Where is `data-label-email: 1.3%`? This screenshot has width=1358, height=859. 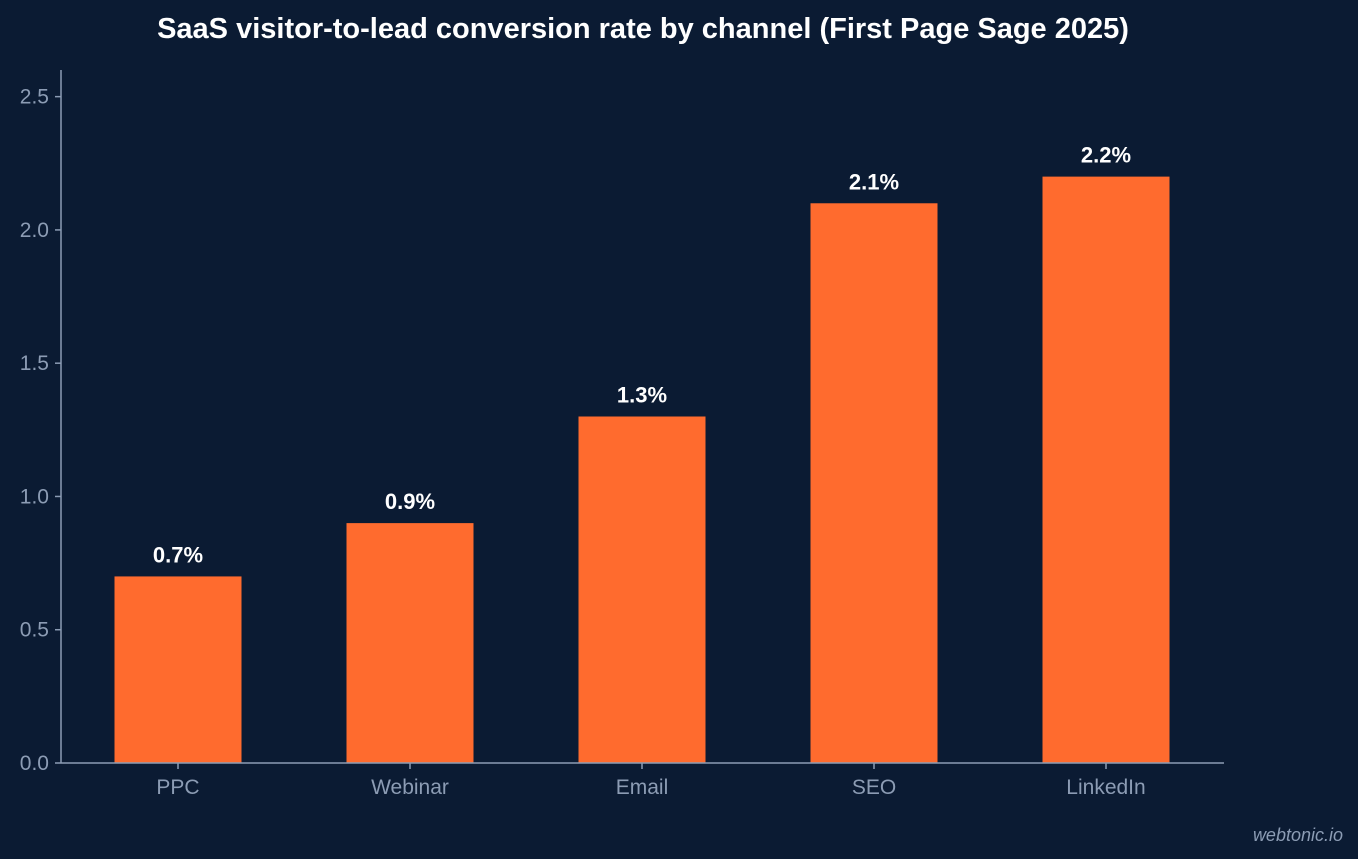
data-label-email: 1.3% is located at coordinates (642, 395).